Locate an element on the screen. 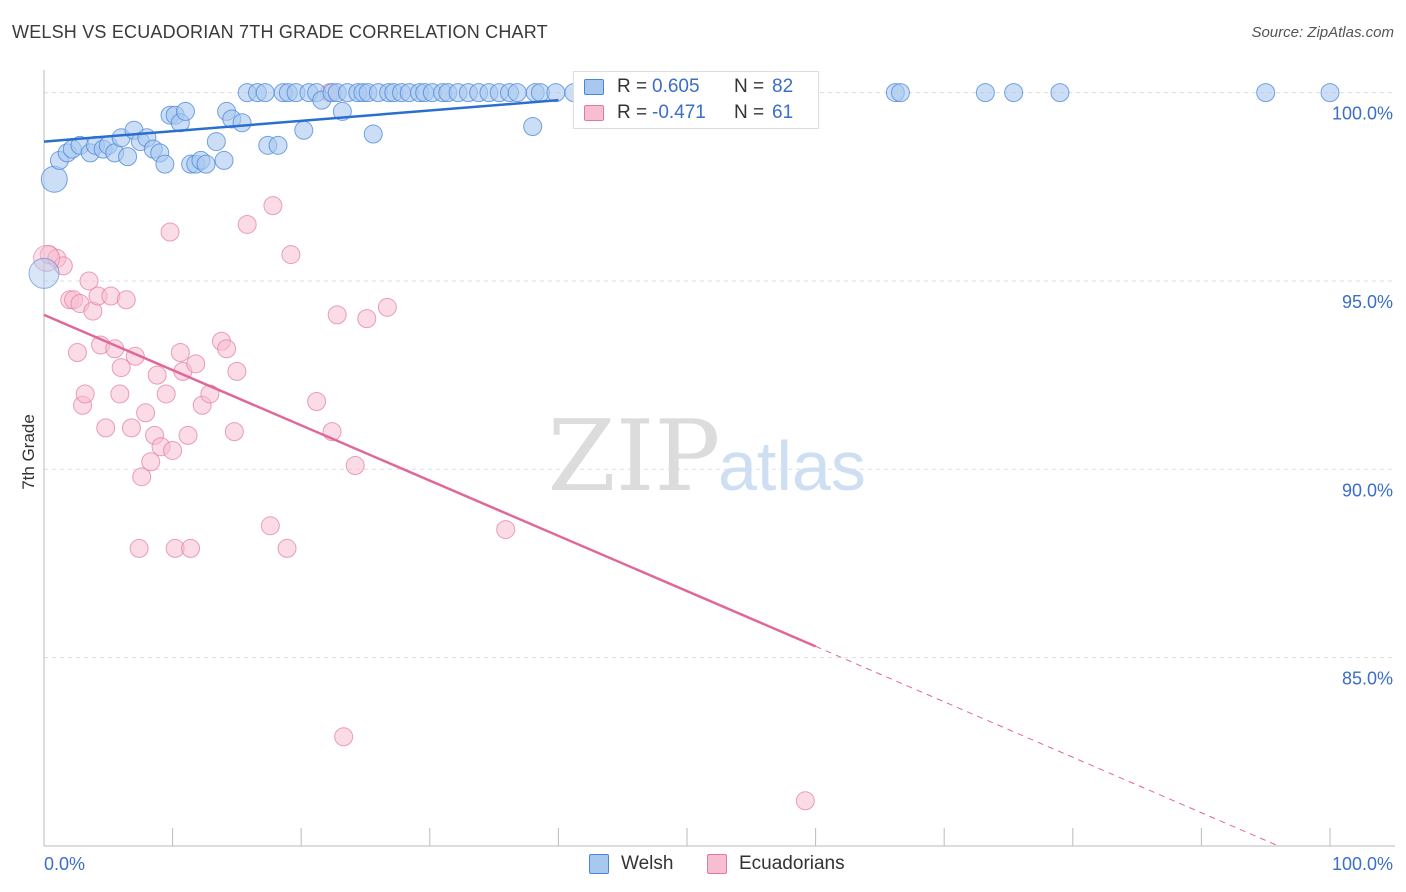 This screenshot has height=892, width=1406. legend-r-label-ecuadorians: R = is located at coordinates (632, 112).